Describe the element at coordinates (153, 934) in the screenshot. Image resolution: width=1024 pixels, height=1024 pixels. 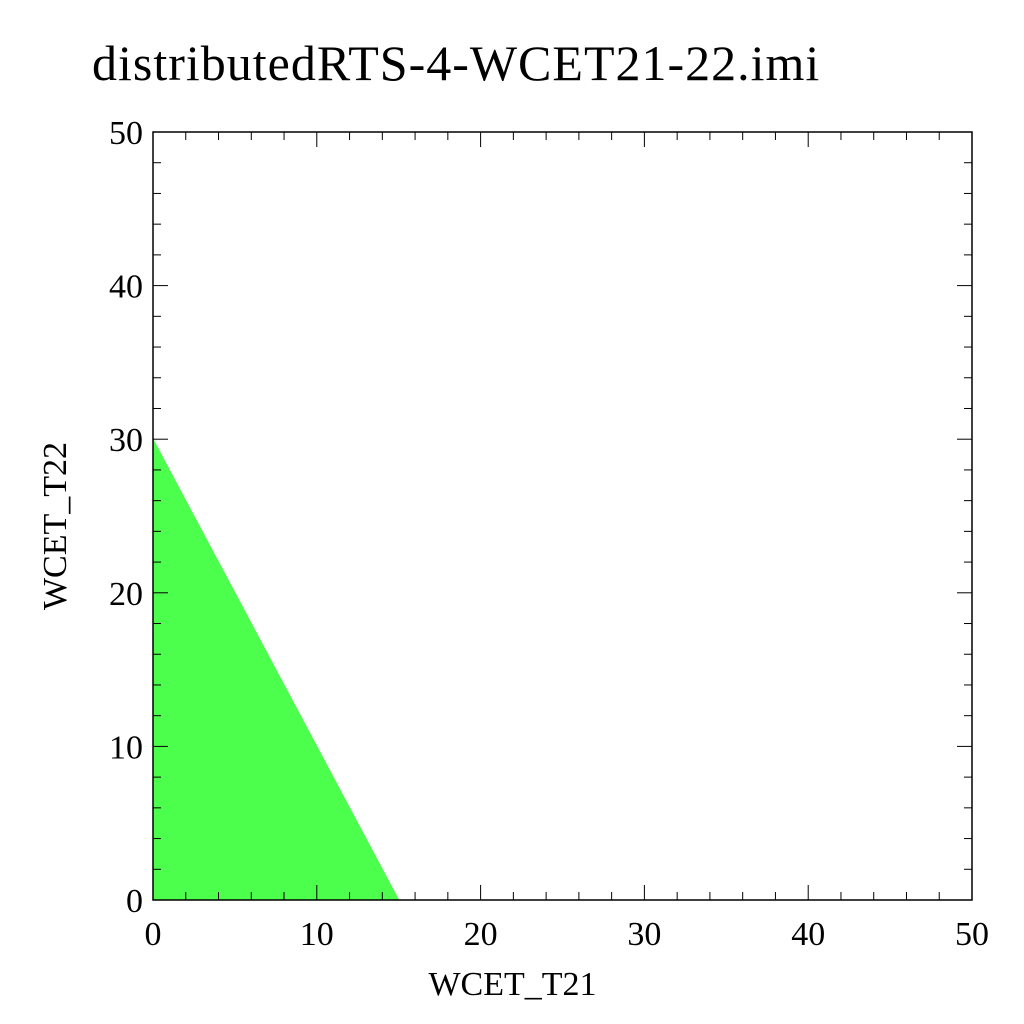
I see `x-tick-label: 0` at that location.